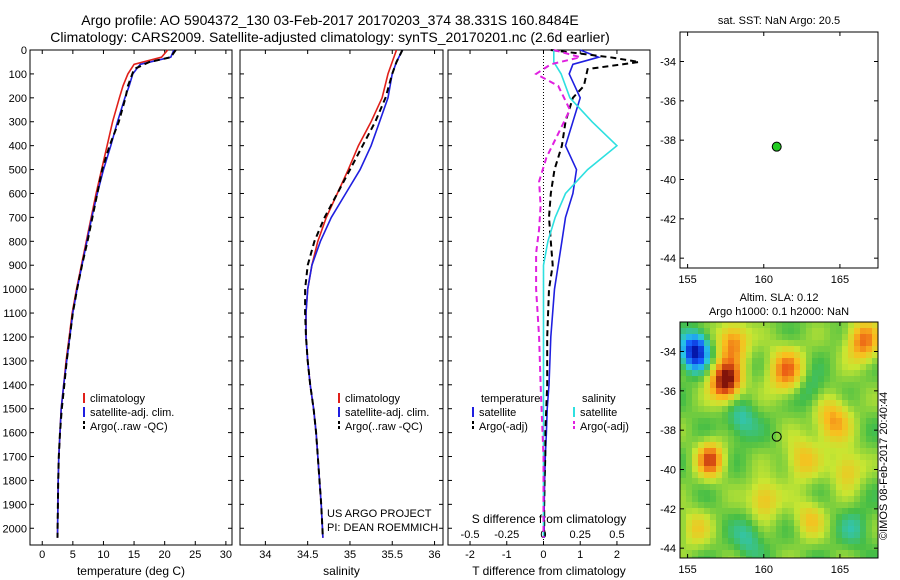 This screenshot has height=580, width=900. Describe the element at coordinates (18, 242) in the screenshot. I see `depth-tick-label: 800` at that location.